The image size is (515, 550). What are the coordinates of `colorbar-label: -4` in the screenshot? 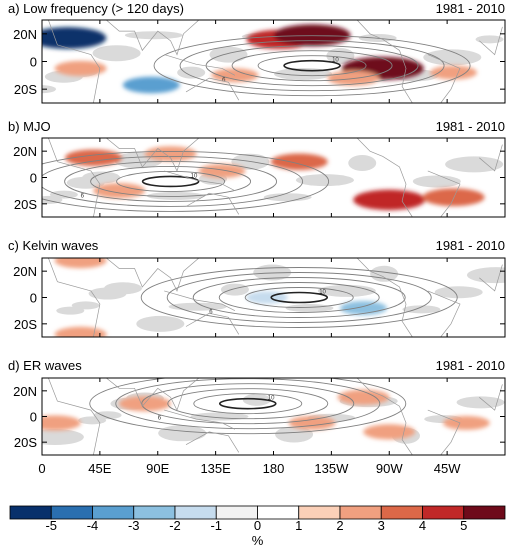 It's located at (93, 525).